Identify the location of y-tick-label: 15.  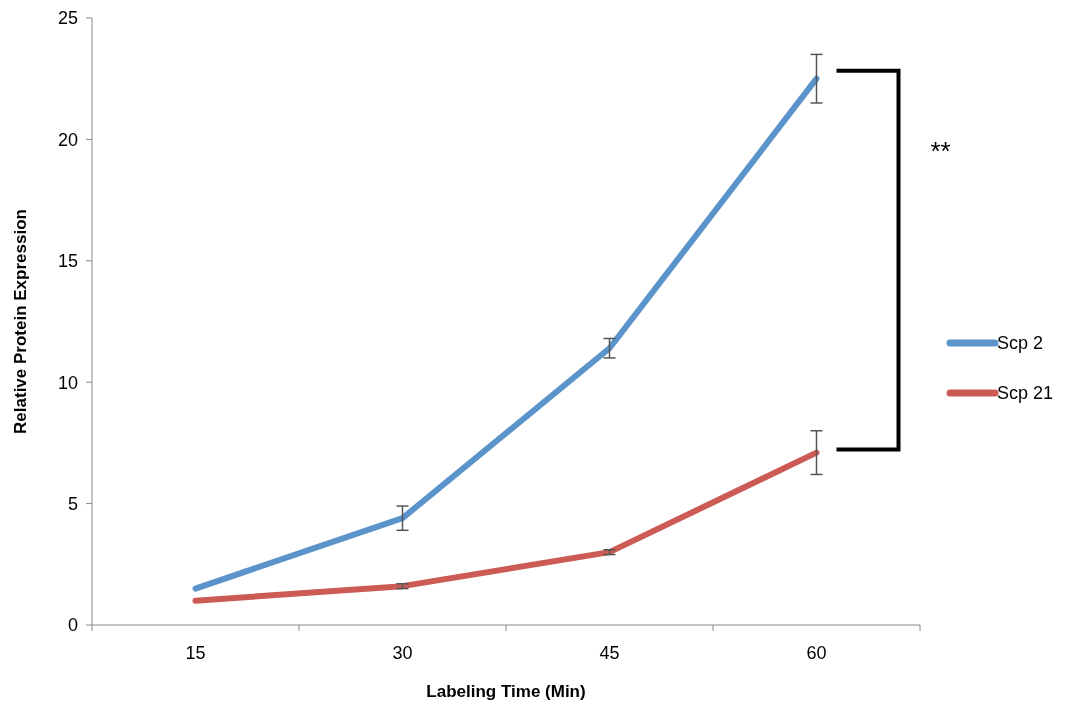
(67, 261).